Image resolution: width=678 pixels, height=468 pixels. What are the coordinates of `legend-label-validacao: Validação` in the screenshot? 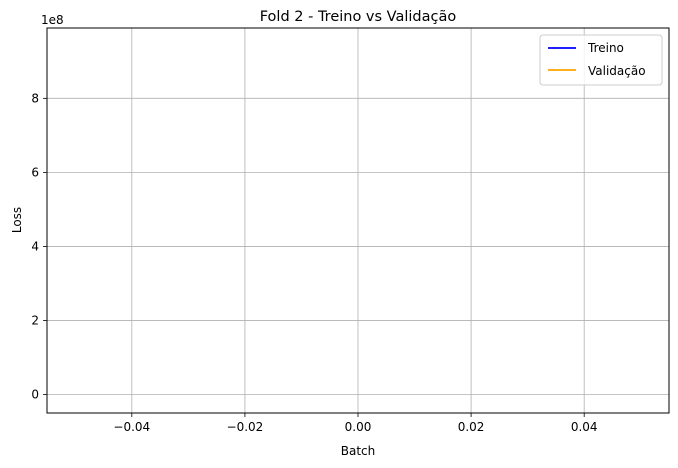 It's located at (617, 71).